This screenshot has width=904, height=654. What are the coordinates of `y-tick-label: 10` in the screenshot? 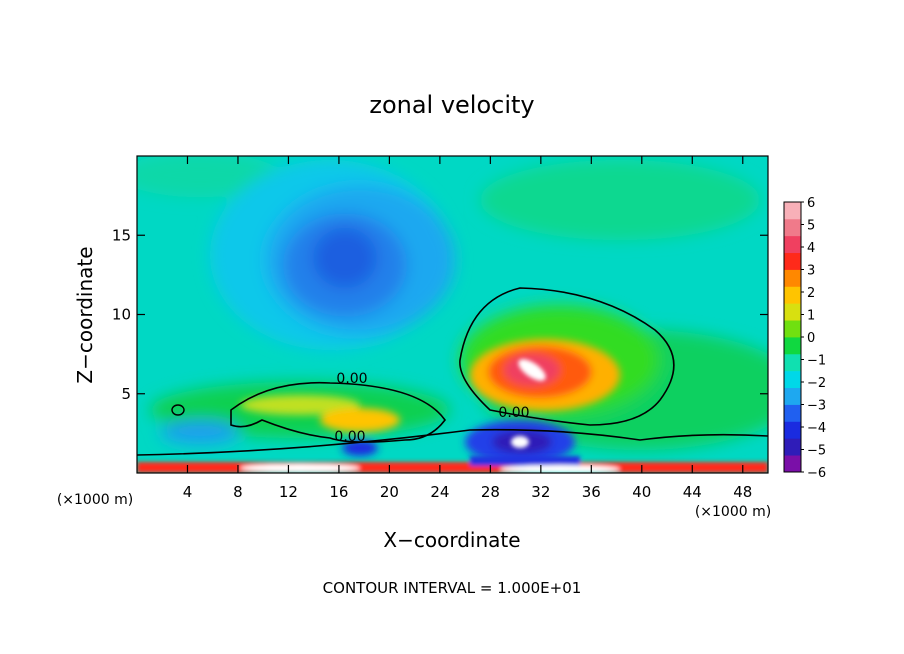 It's located at (121, 315).